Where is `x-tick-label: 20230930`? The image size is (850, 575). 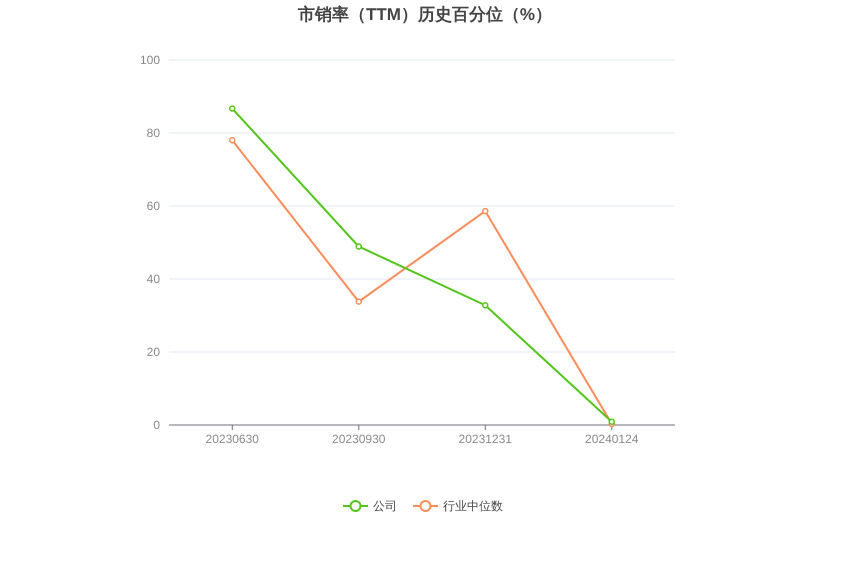 x-tick-label: 20230930 is located at coordinates (359, 439).